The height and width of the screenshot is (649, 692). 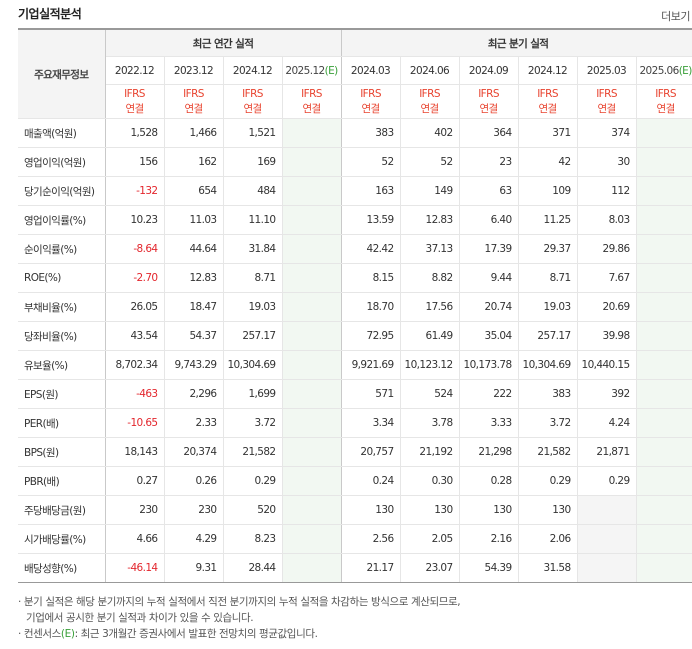 What do you see at coordinates (430, 307) in the screenshot?
I see `value-cell: 17.56` at bounding box center [430, 307].